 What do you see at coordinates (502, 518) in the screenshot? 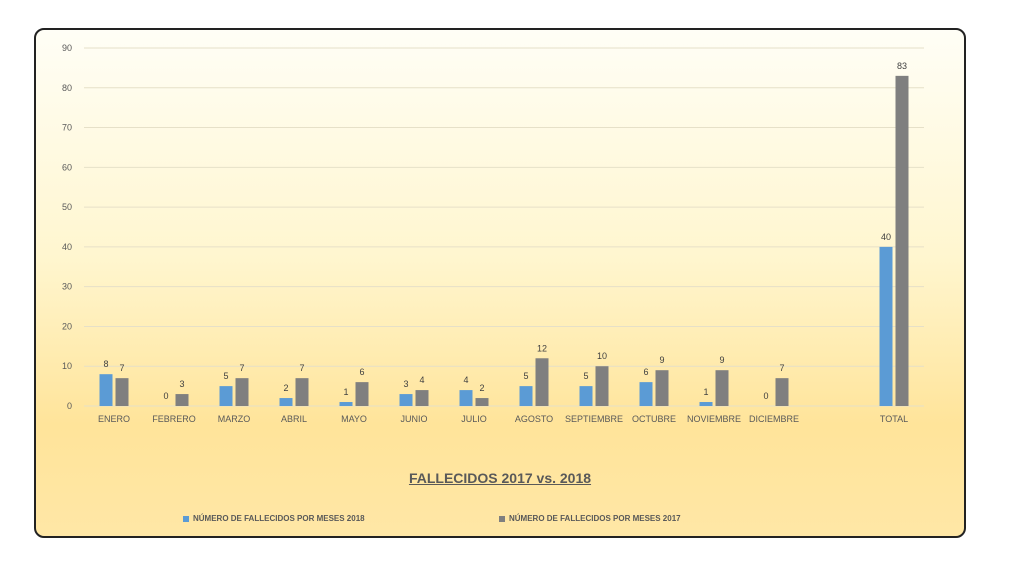
I see `legend-swatch-2017` at bounding box center [502, 518].